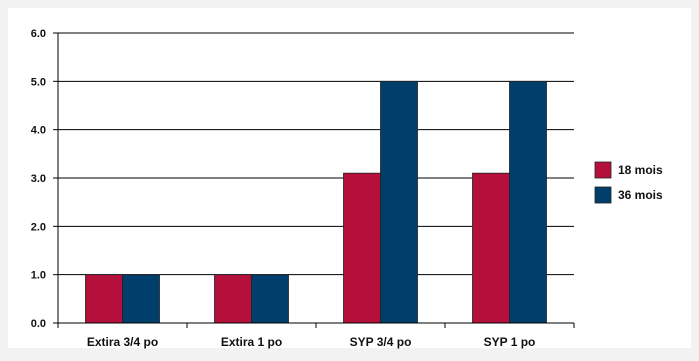 This screenshot has width=699, height=361. Describe the element at coordinates (38, 324) in the screenshot. I see `y-tick-label: 0.0` at that location.